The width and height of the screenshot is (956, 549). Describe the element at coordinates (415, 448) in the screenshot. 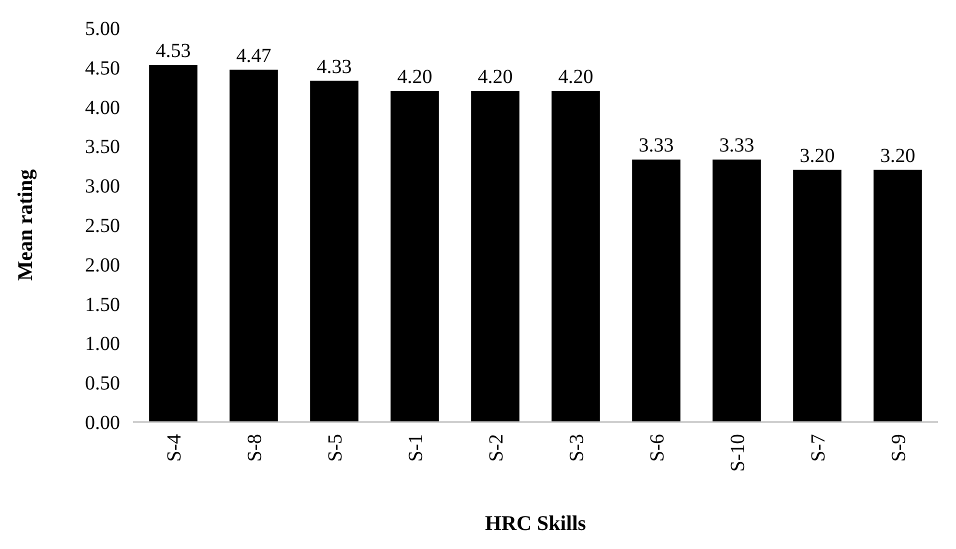

I see `x-tick-label: S-1` at that location.